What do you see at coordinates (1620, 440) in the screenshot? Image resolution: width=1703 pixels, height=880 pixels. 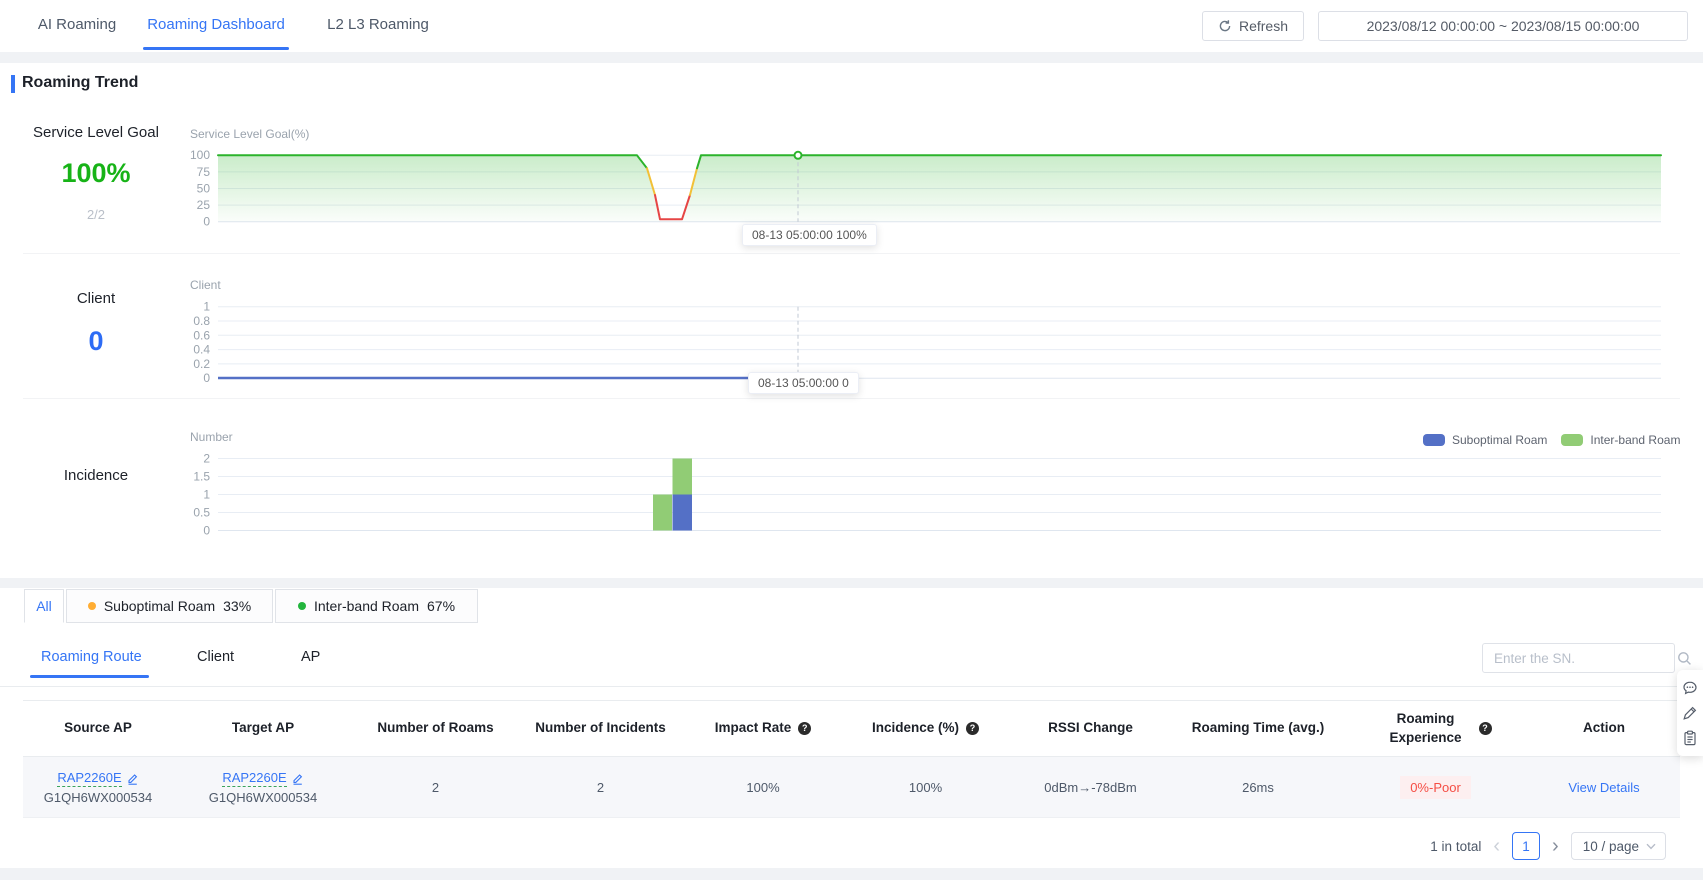 I see `legend-item-interband: Inter-band Roam` at bounding box center [1620, 440].